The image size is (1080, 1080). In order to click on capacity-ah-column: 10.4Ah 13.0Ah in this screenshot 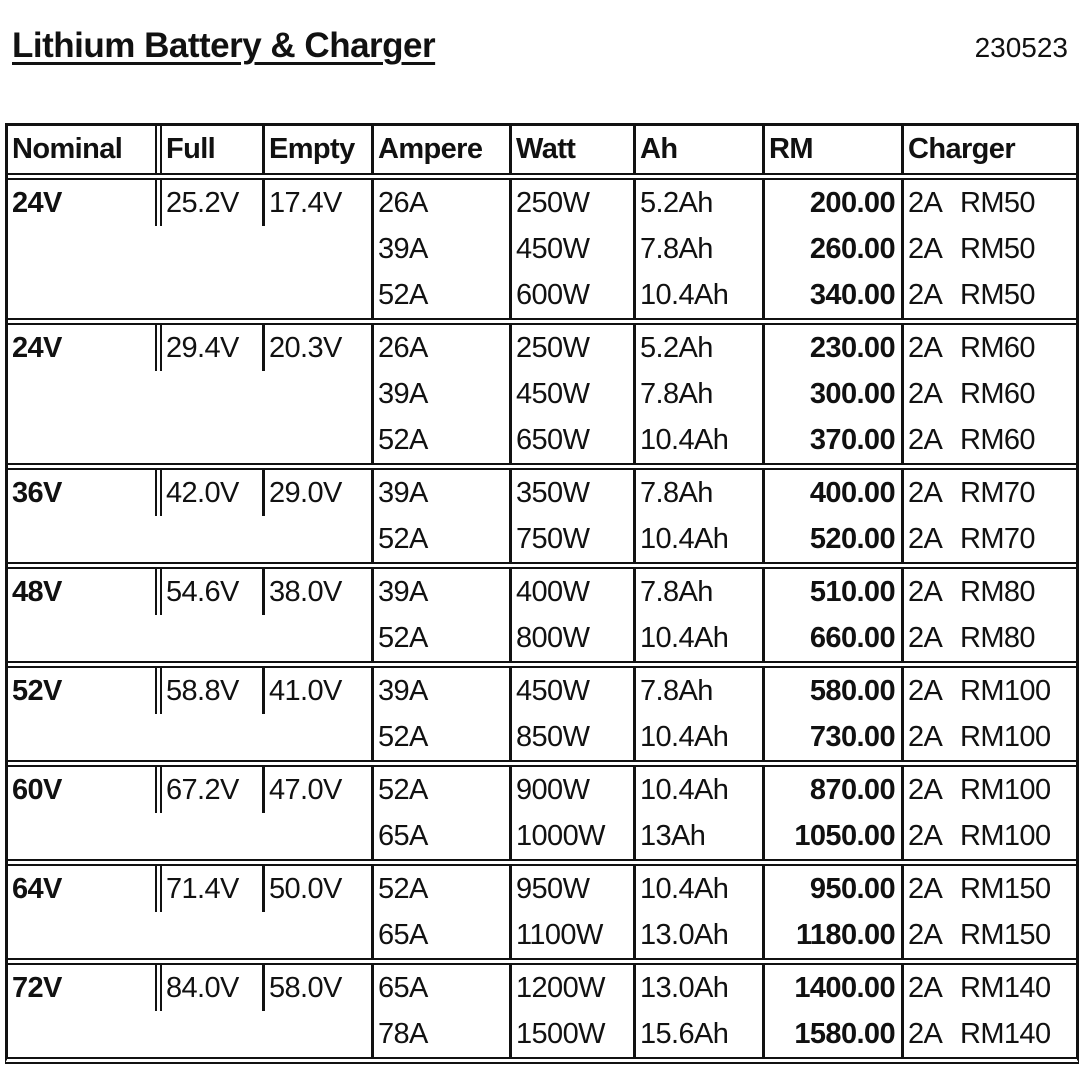, I will do `click(697, 912)`.